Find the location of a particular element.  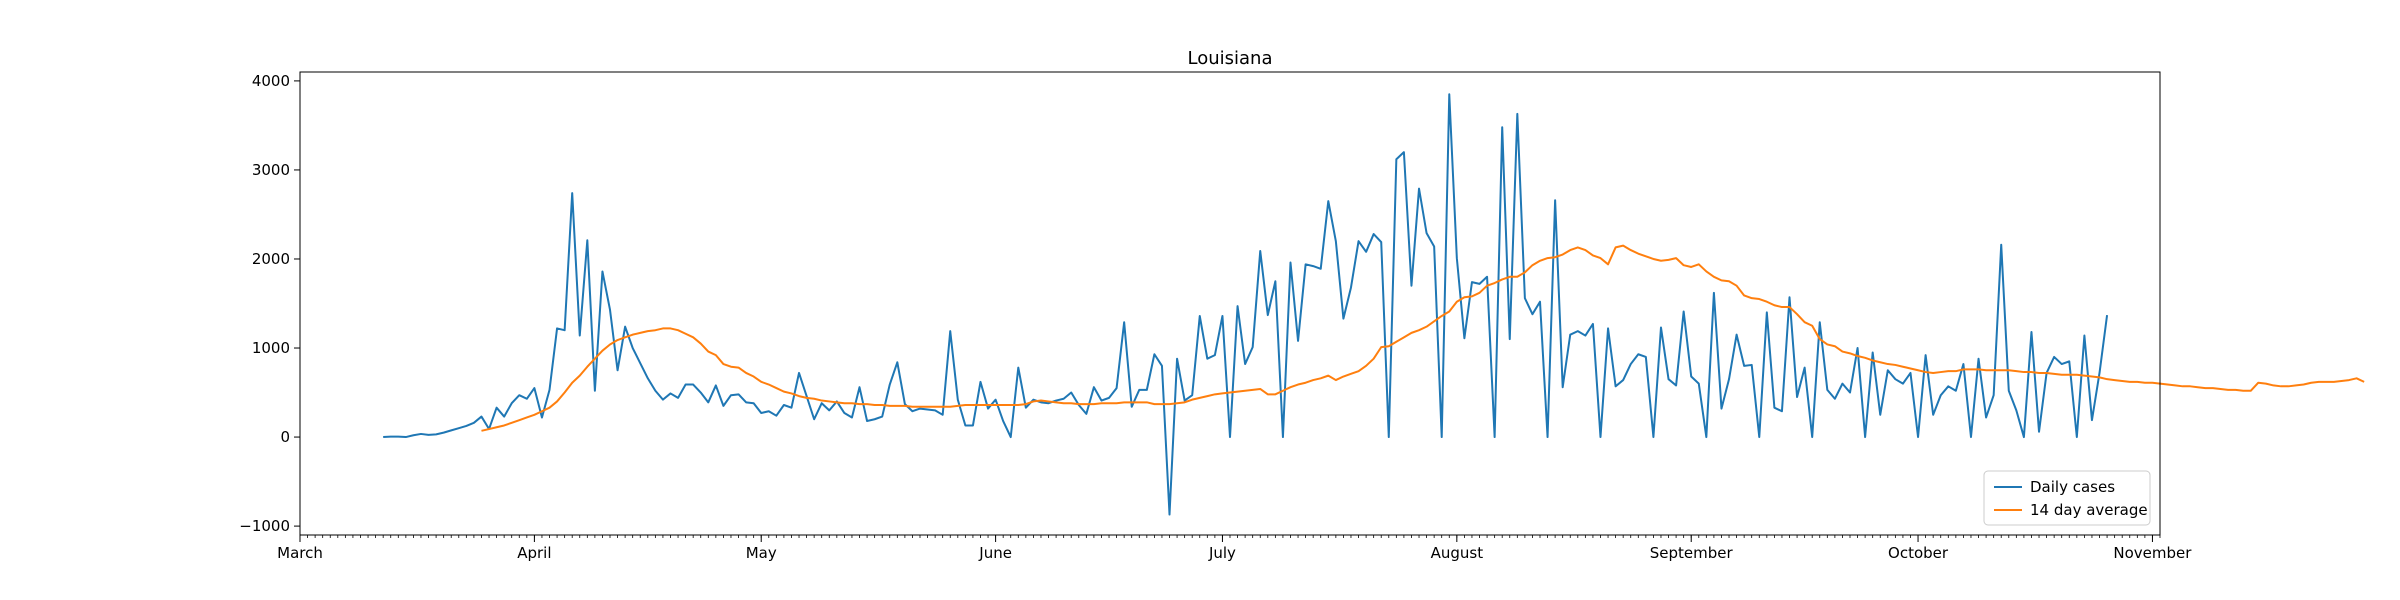

x-tick-label: July is located at coordinates (1222, 553).